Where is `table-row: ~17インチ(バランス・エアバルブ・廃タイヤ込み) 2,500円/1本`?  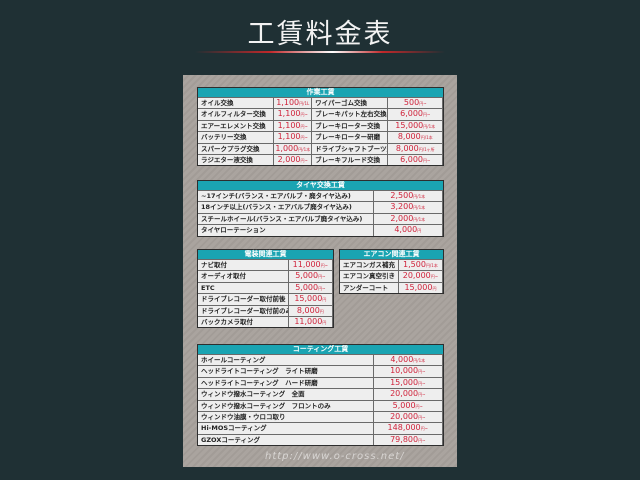 table-row: ~17インチ(バランス・エアバルブ・廃タイヤ込み) 2,500円/1本 is located at coordinates (320, 196).